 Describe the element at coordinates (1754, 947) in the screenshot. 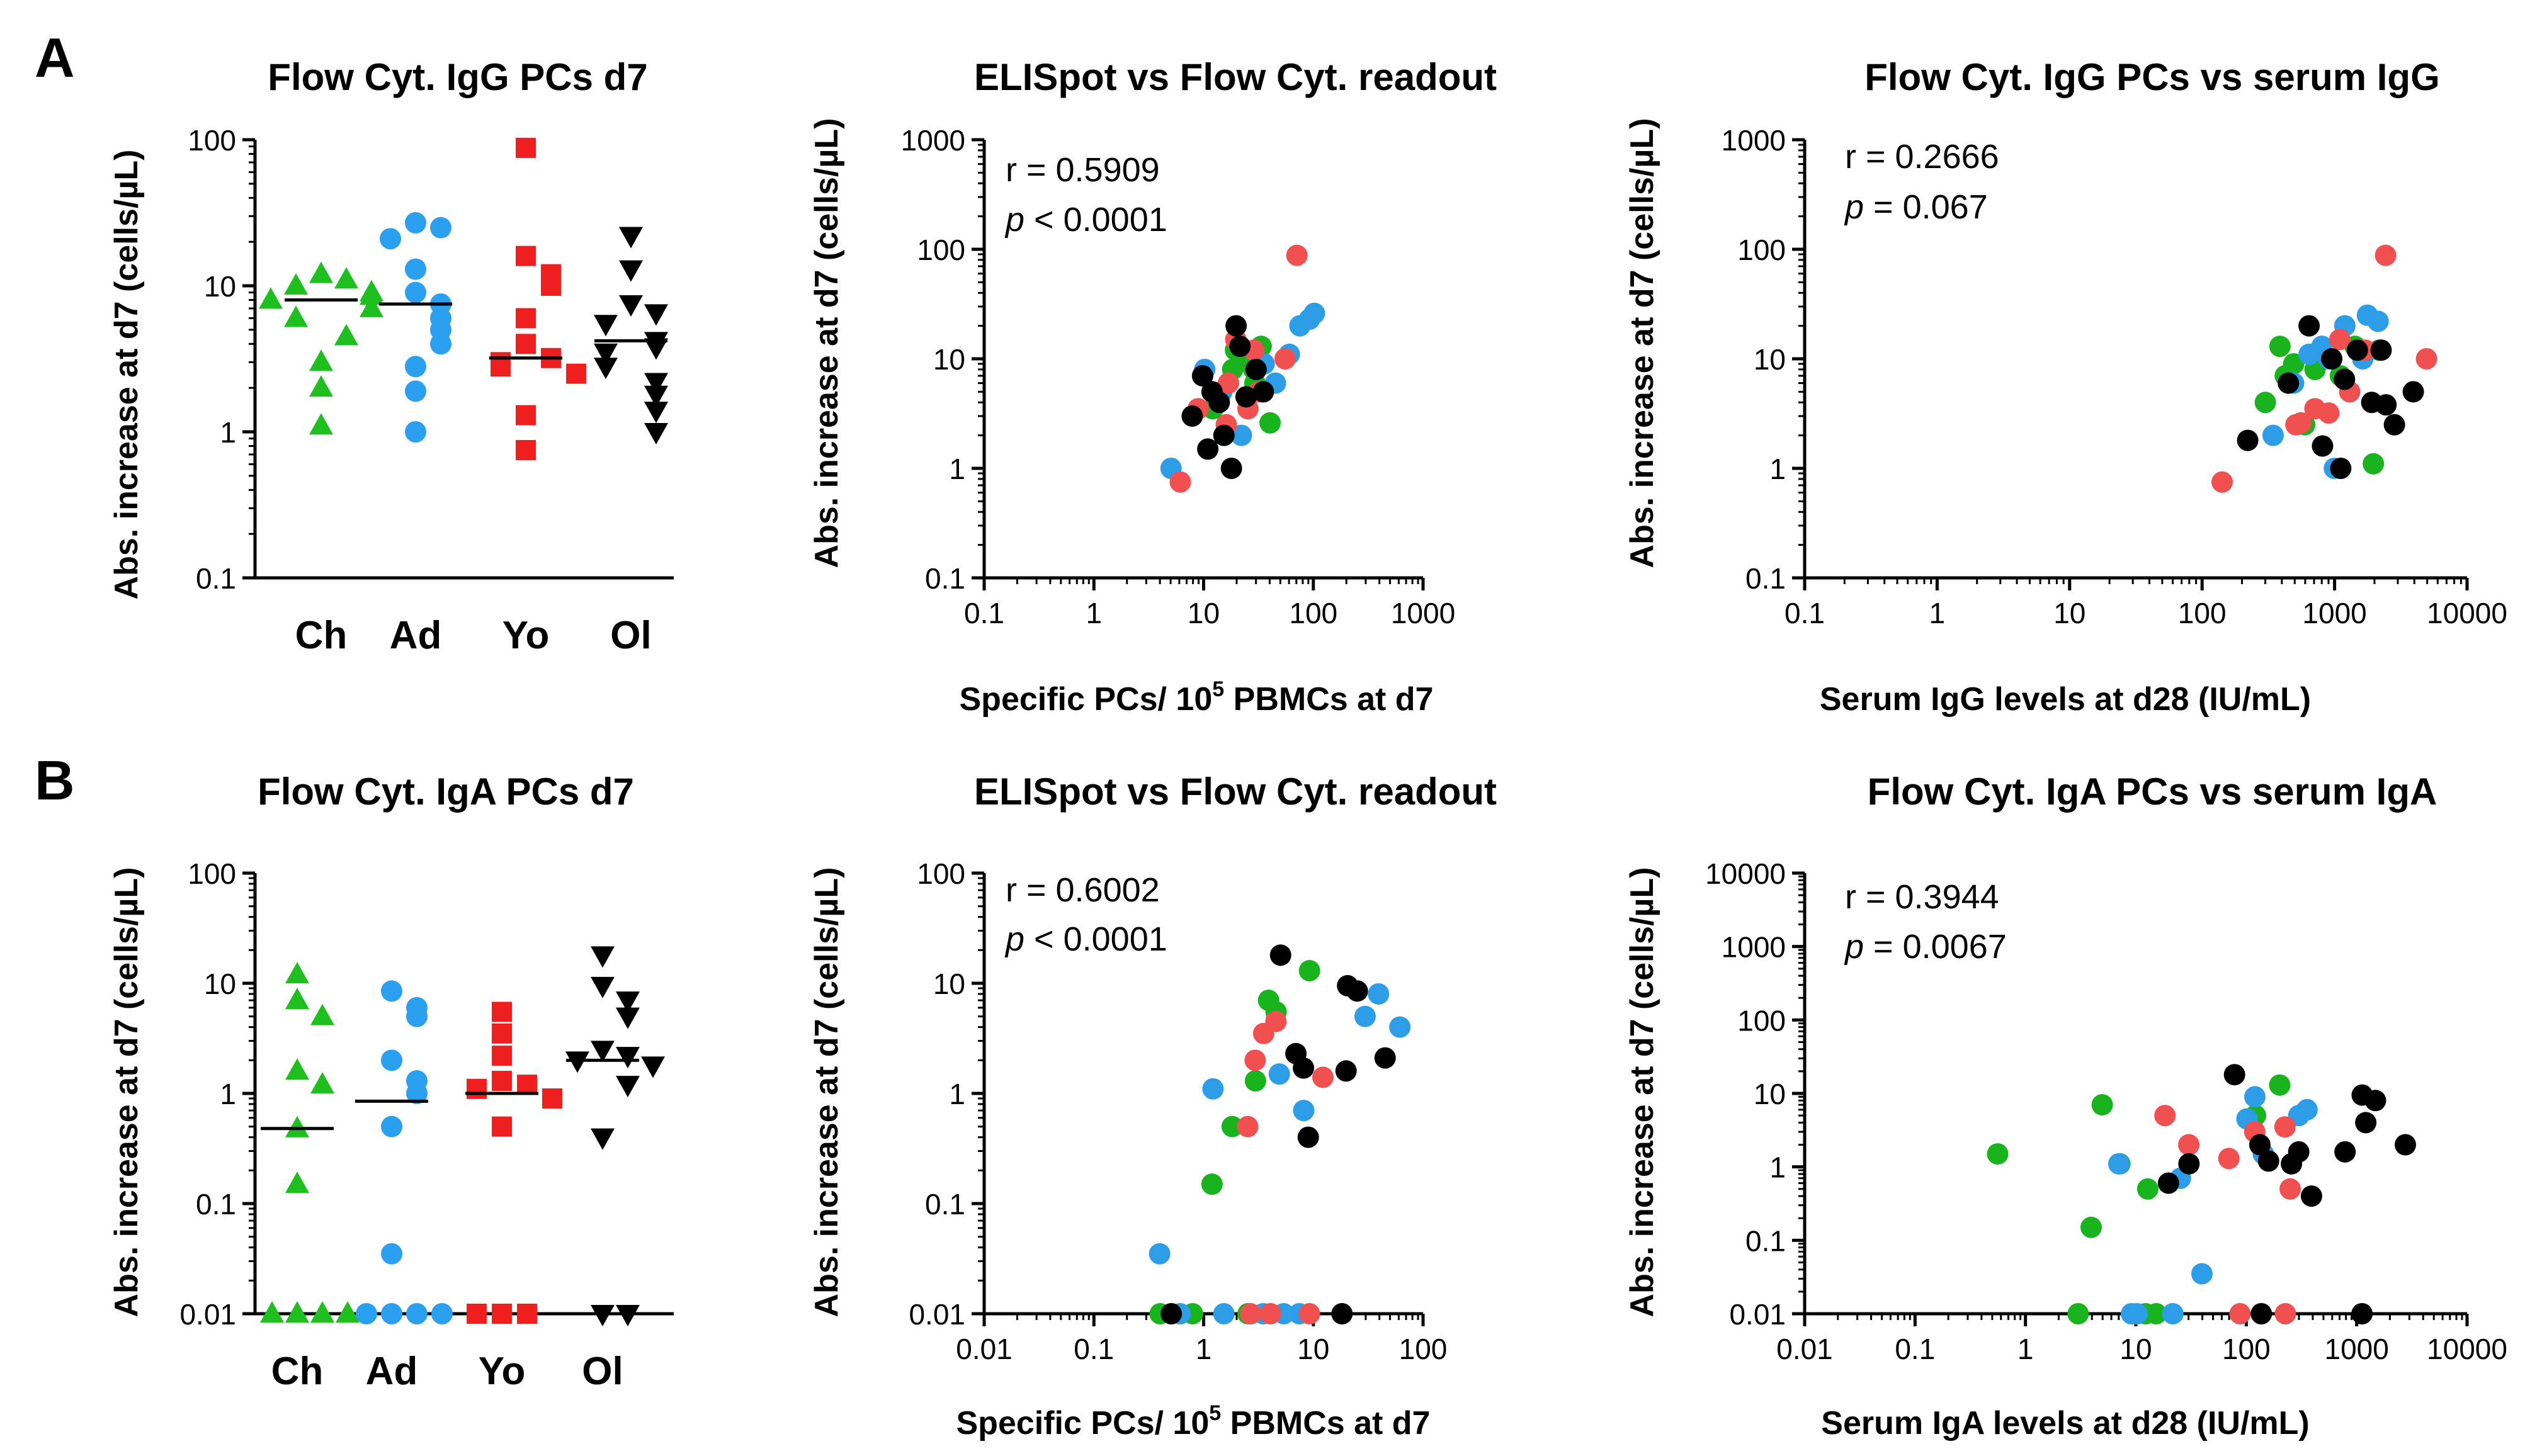

I see `chart-b3-y-tick-label: 1000` at that location.